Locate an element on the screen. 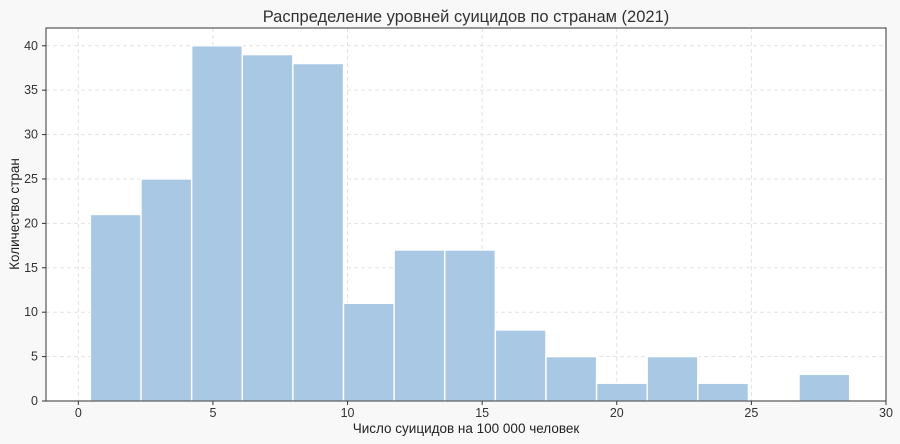 The width and height of the screenshot is (900, 444). x-tick-label: 0 is located at coordinates (78, 413).